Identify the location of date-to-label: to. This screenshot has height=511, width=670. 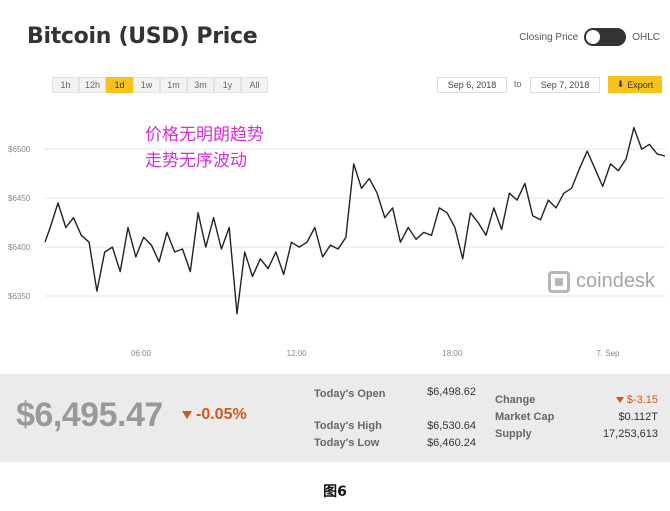
(518, 84).